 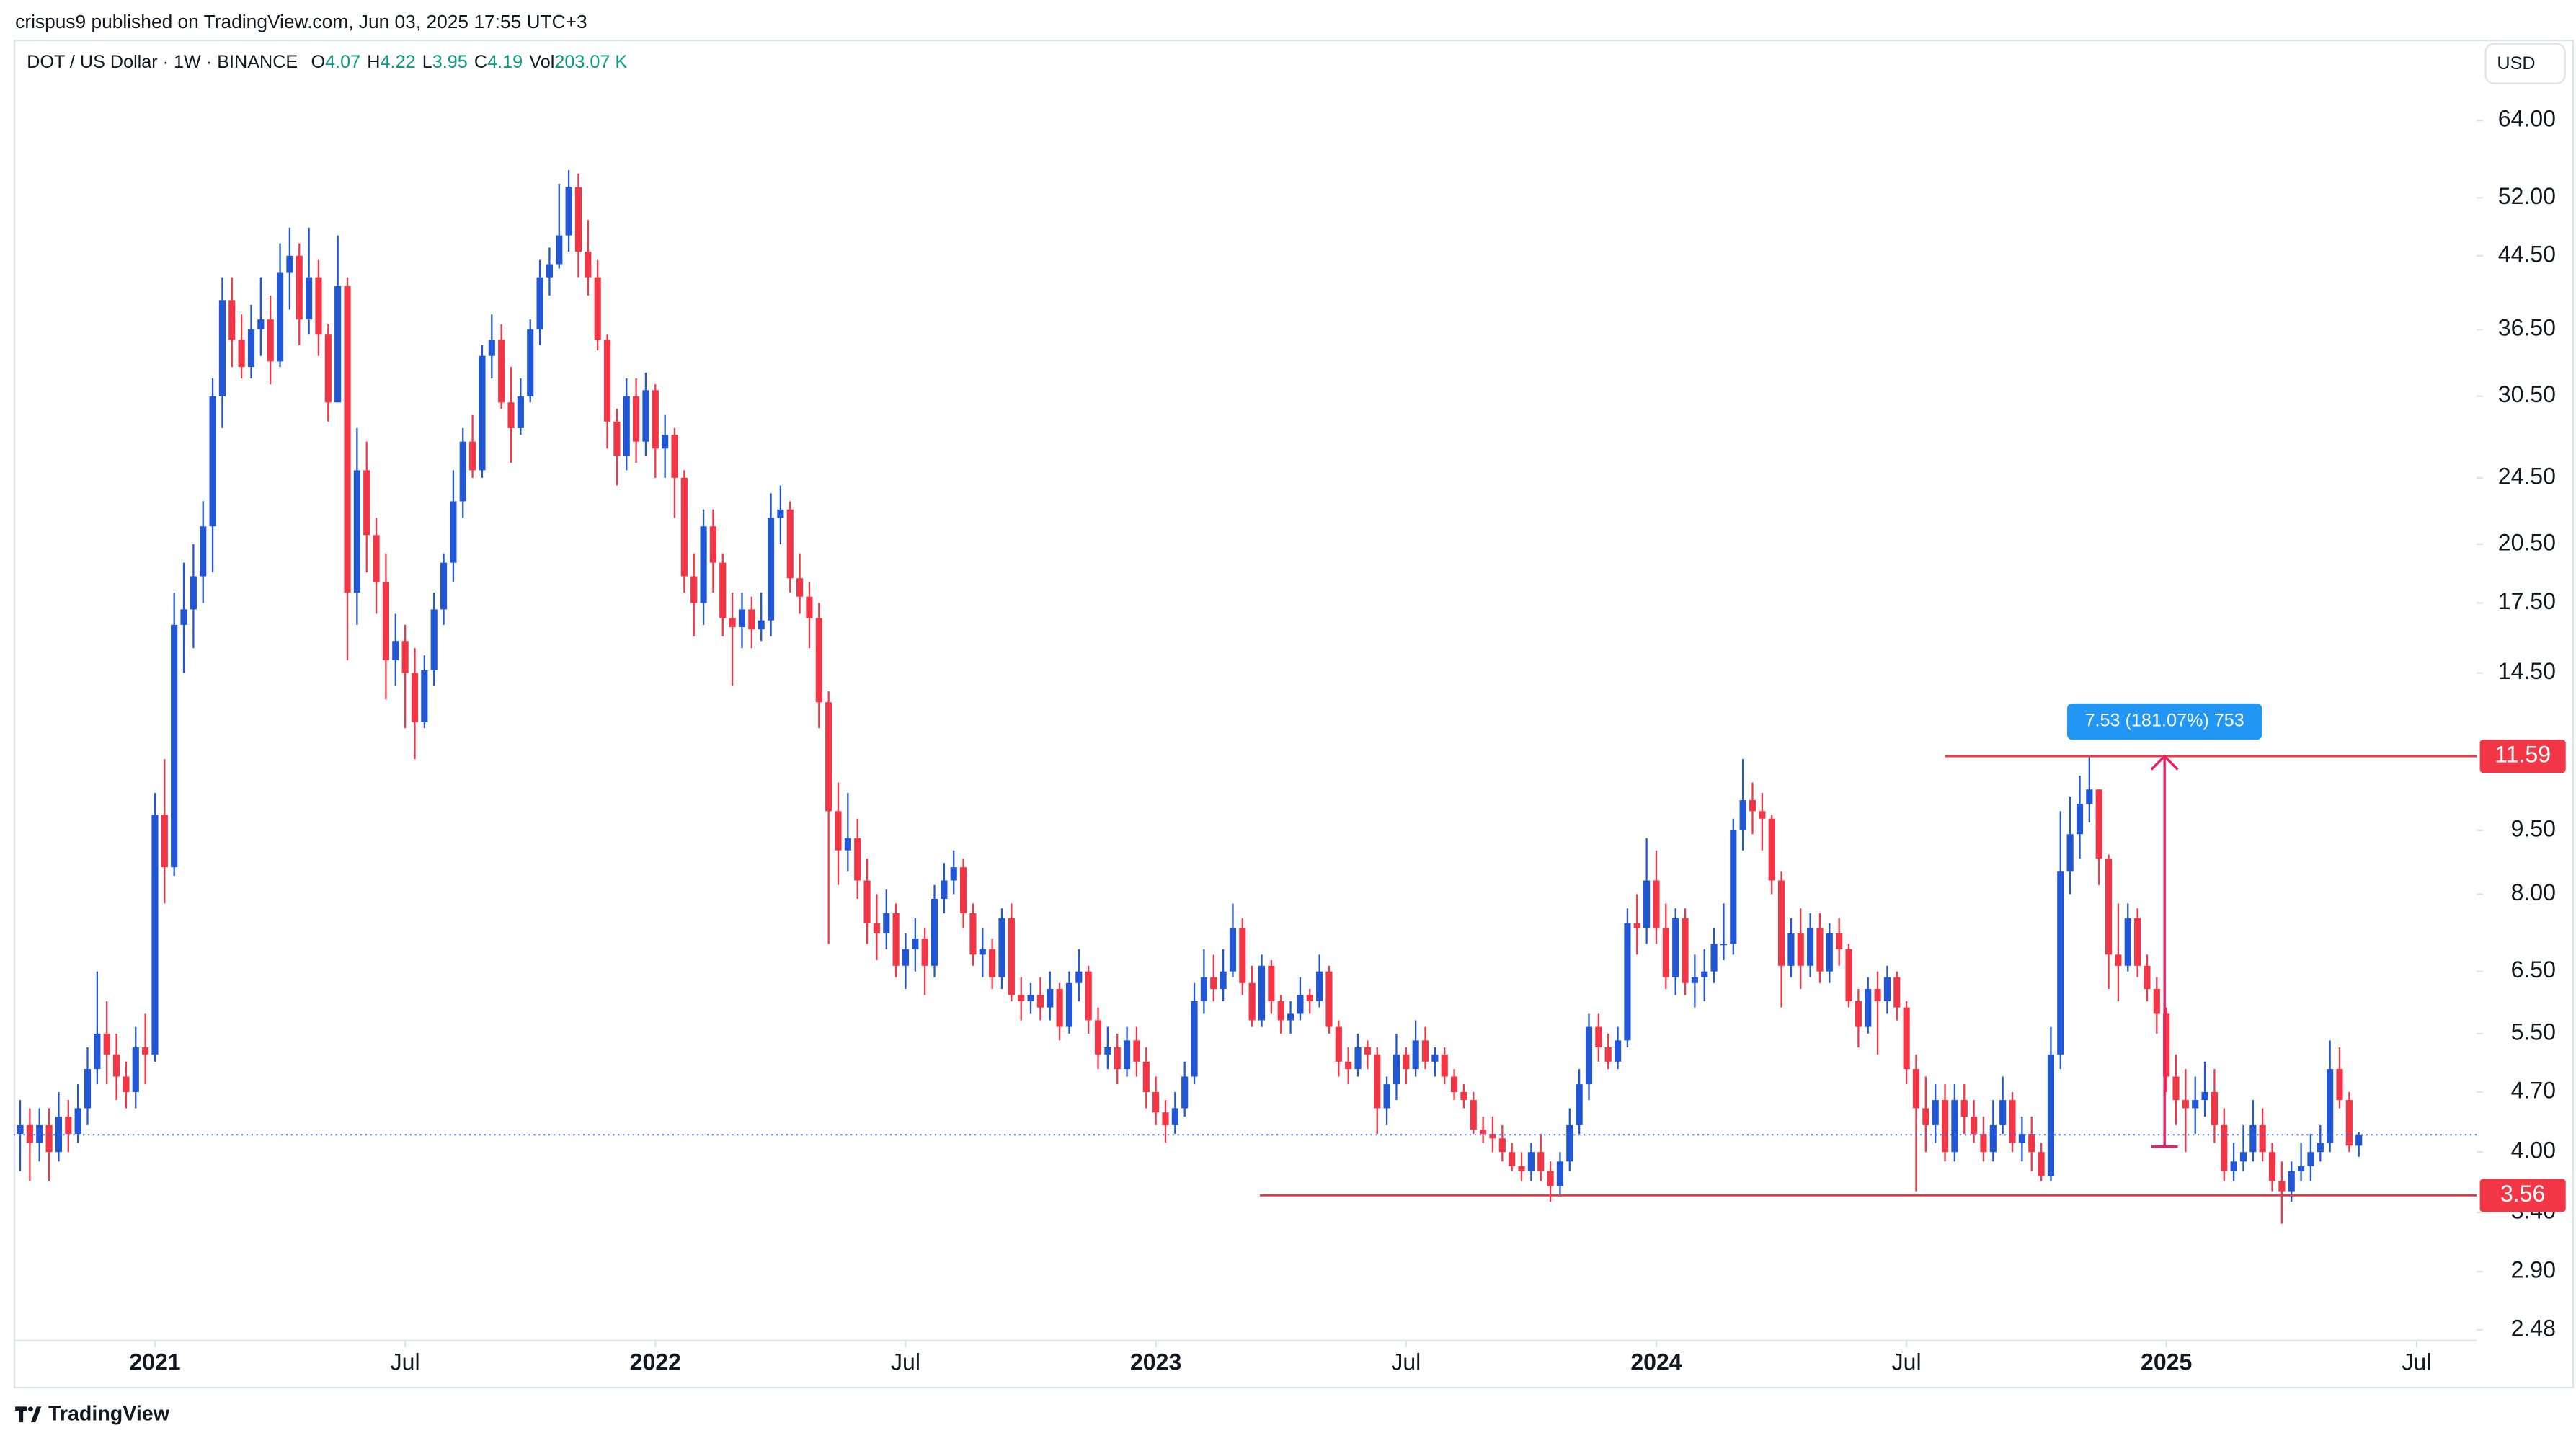 I want to click on x-tick-label: 2023, so click(x=1155, y=1362).